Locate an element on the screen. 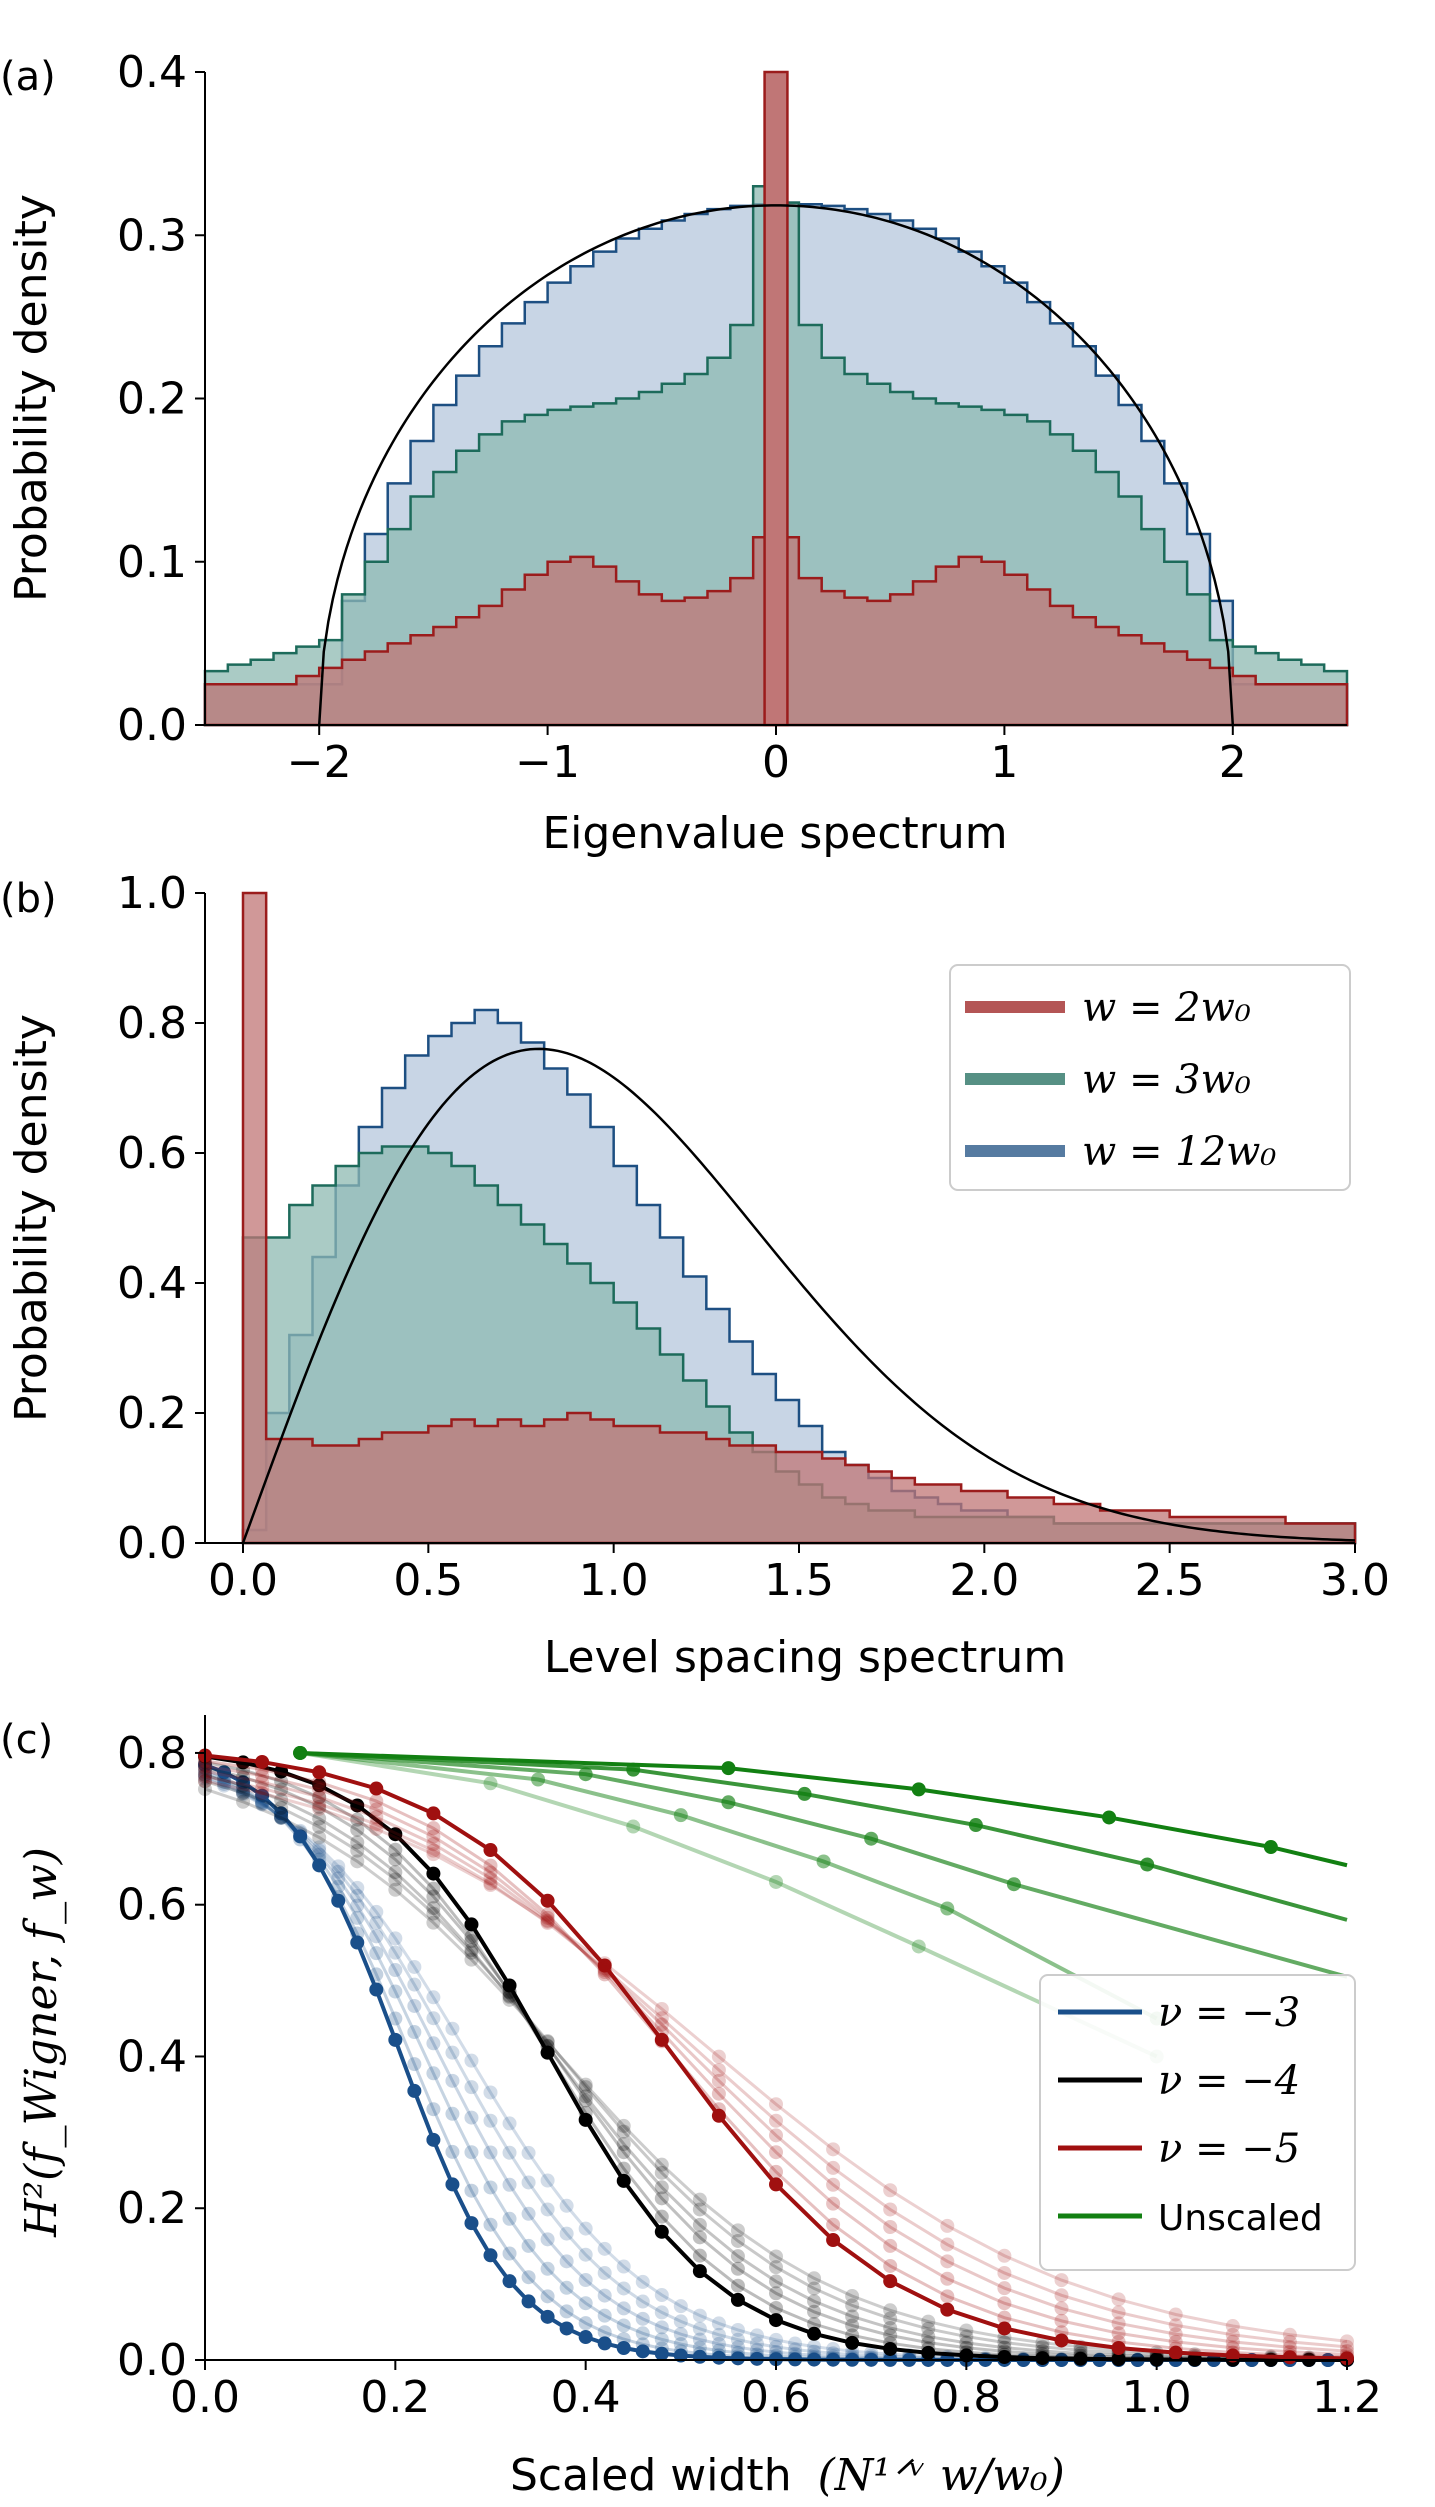  panel-c-x-tick-label: 0.6 is located at coordinates (776, 2397).